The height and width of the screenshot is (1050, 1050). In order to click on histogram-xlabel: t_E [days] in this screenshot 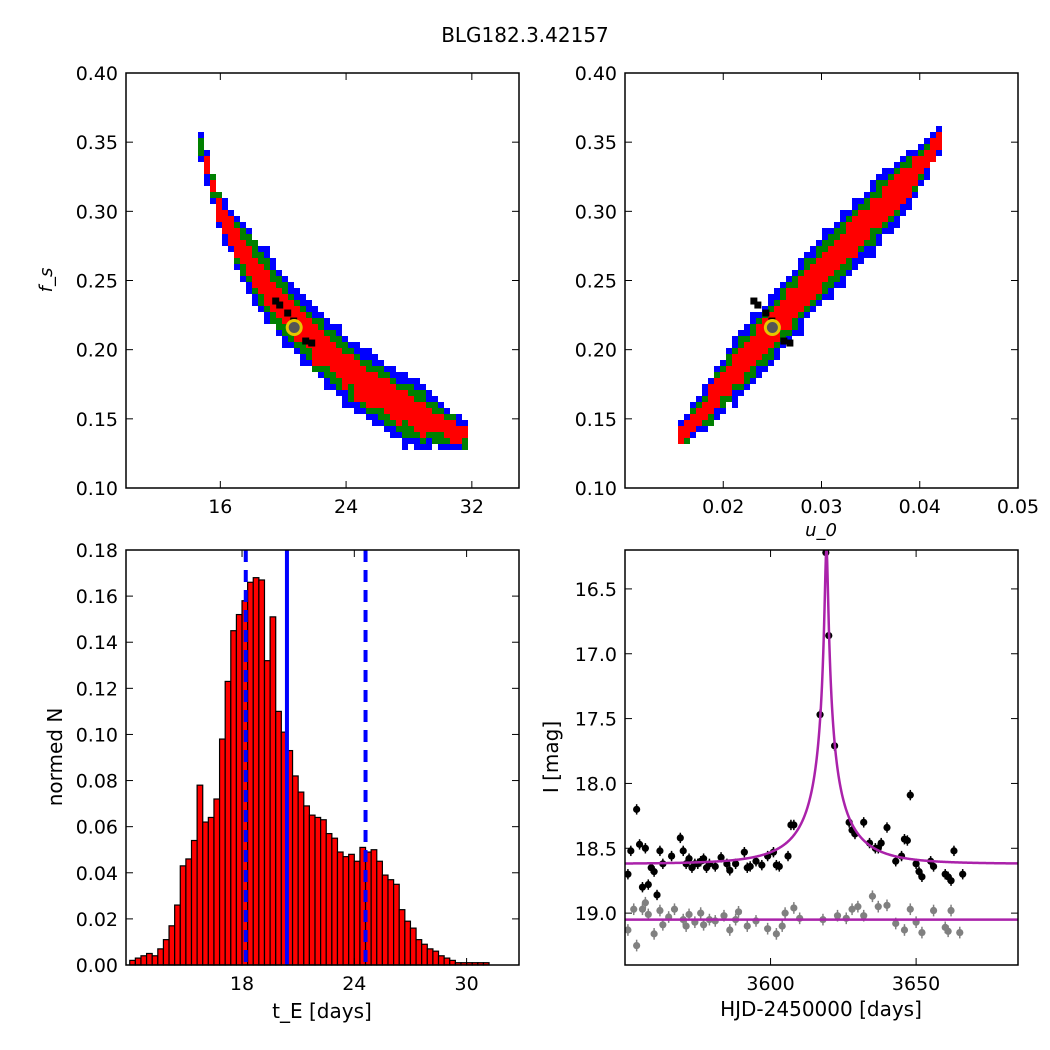, I will do `click(322, 1011)`.